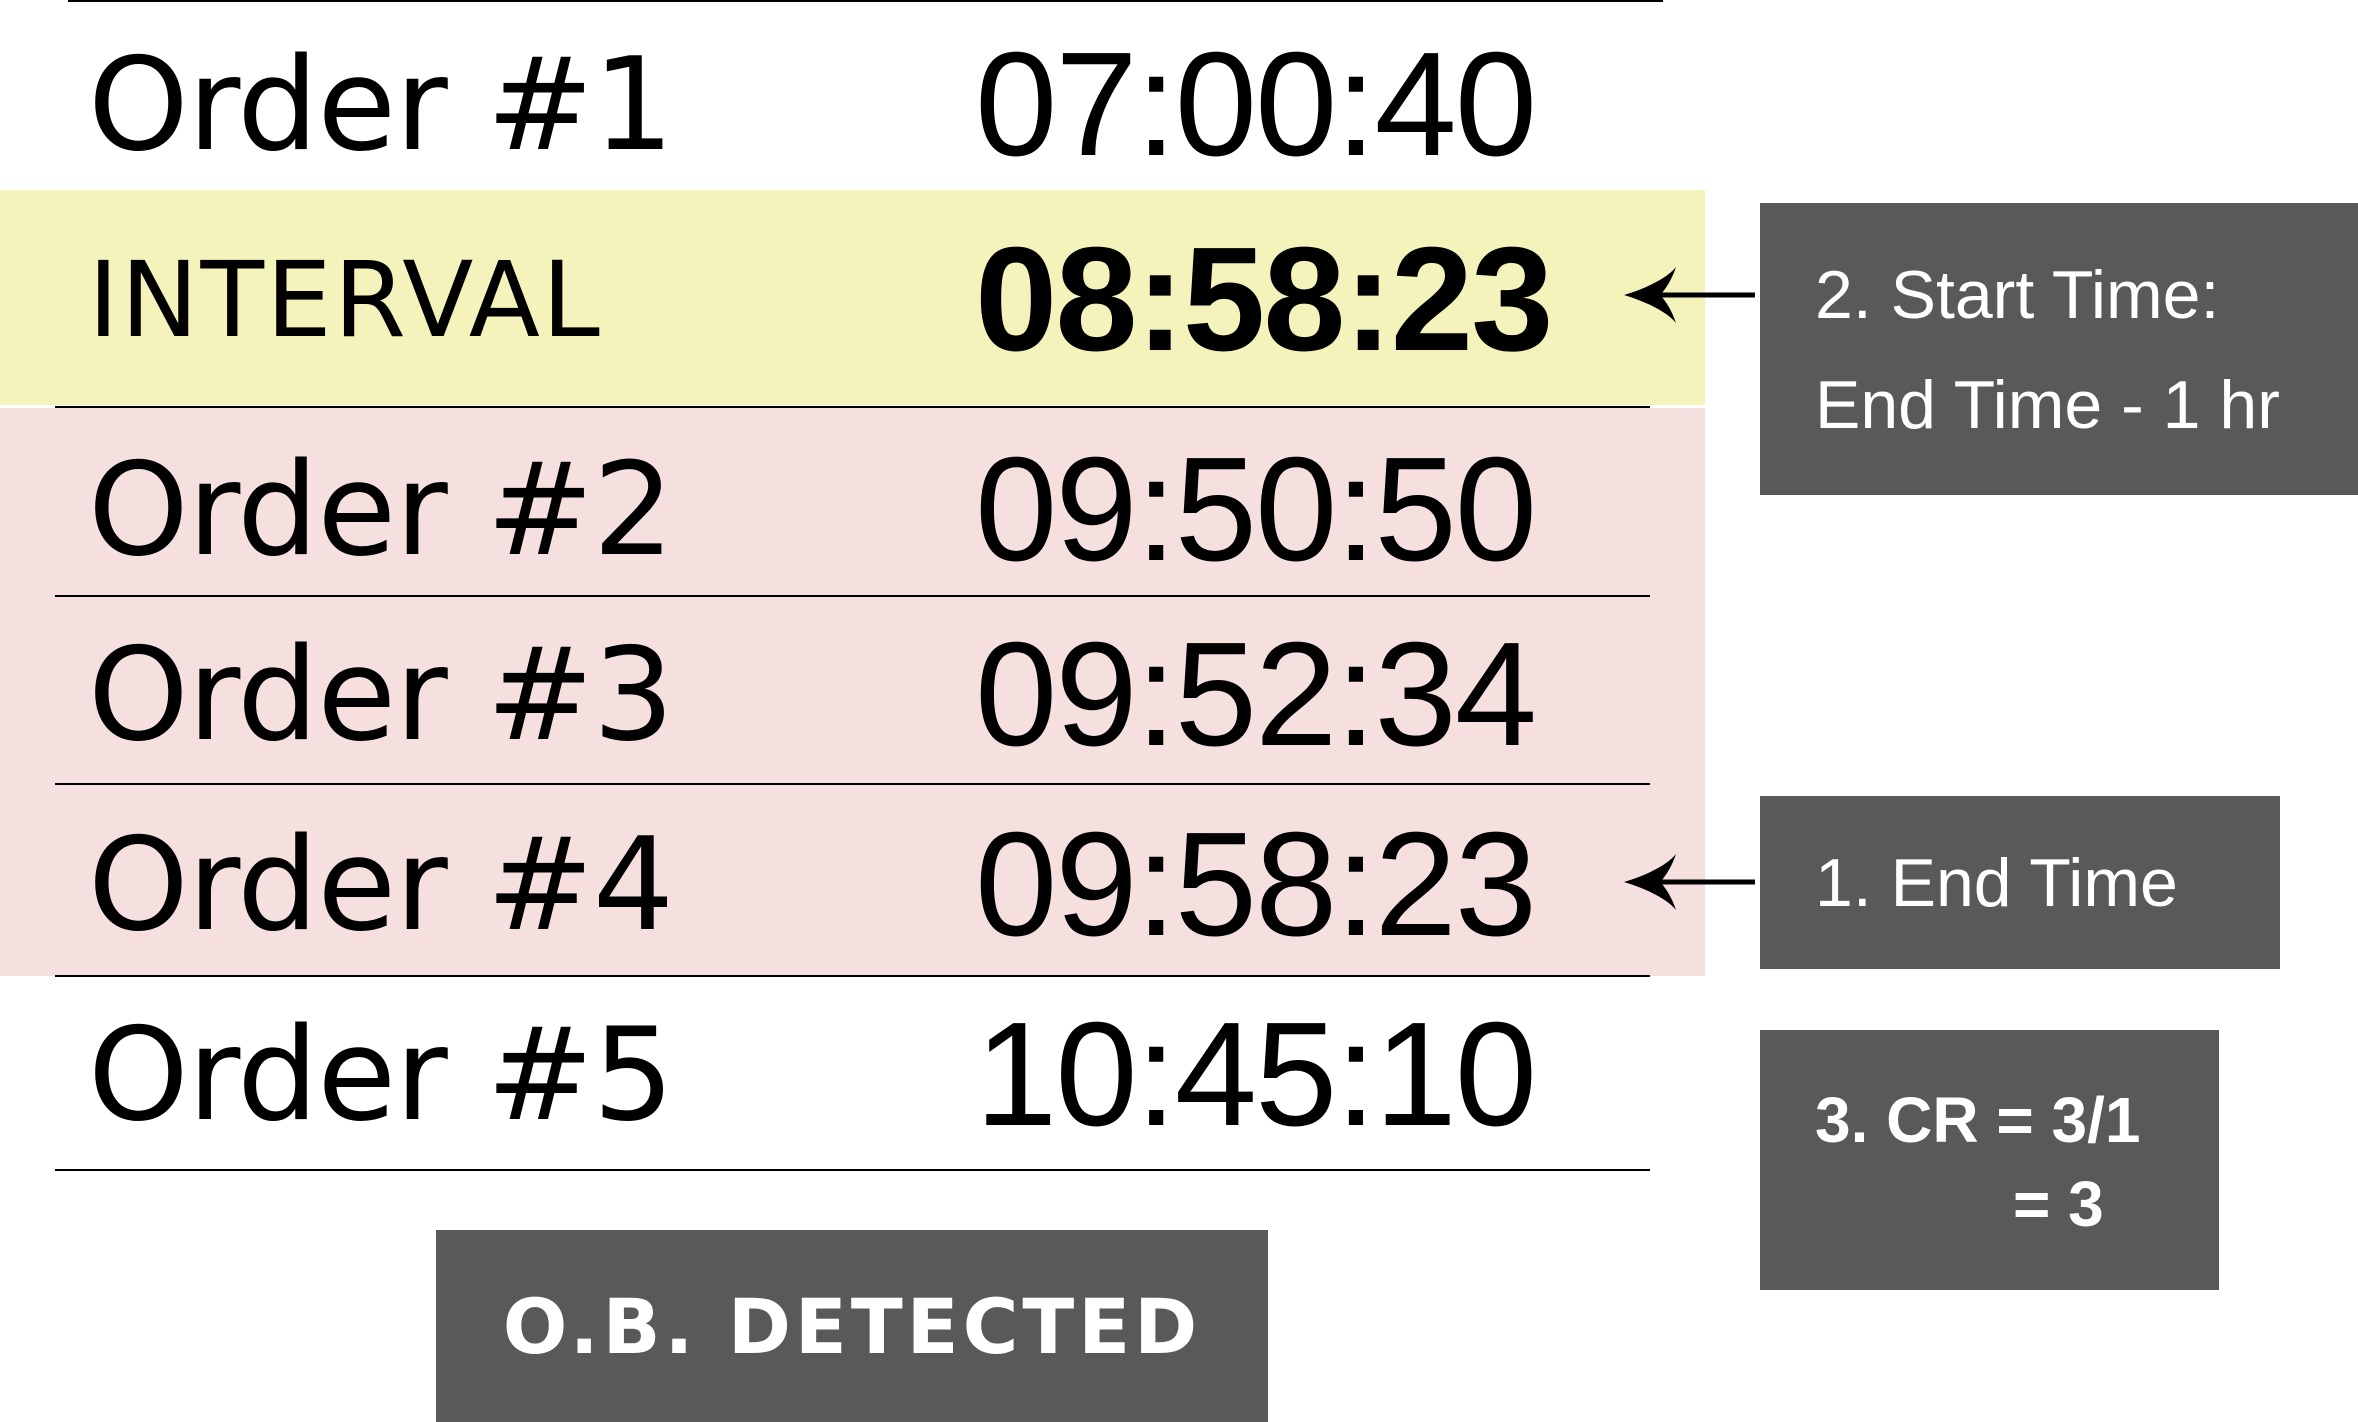  What do you see at coordinates (345, 300) in the screenshot?
I see `interval-label: INTERVAL` at bounding box center [345, 300].